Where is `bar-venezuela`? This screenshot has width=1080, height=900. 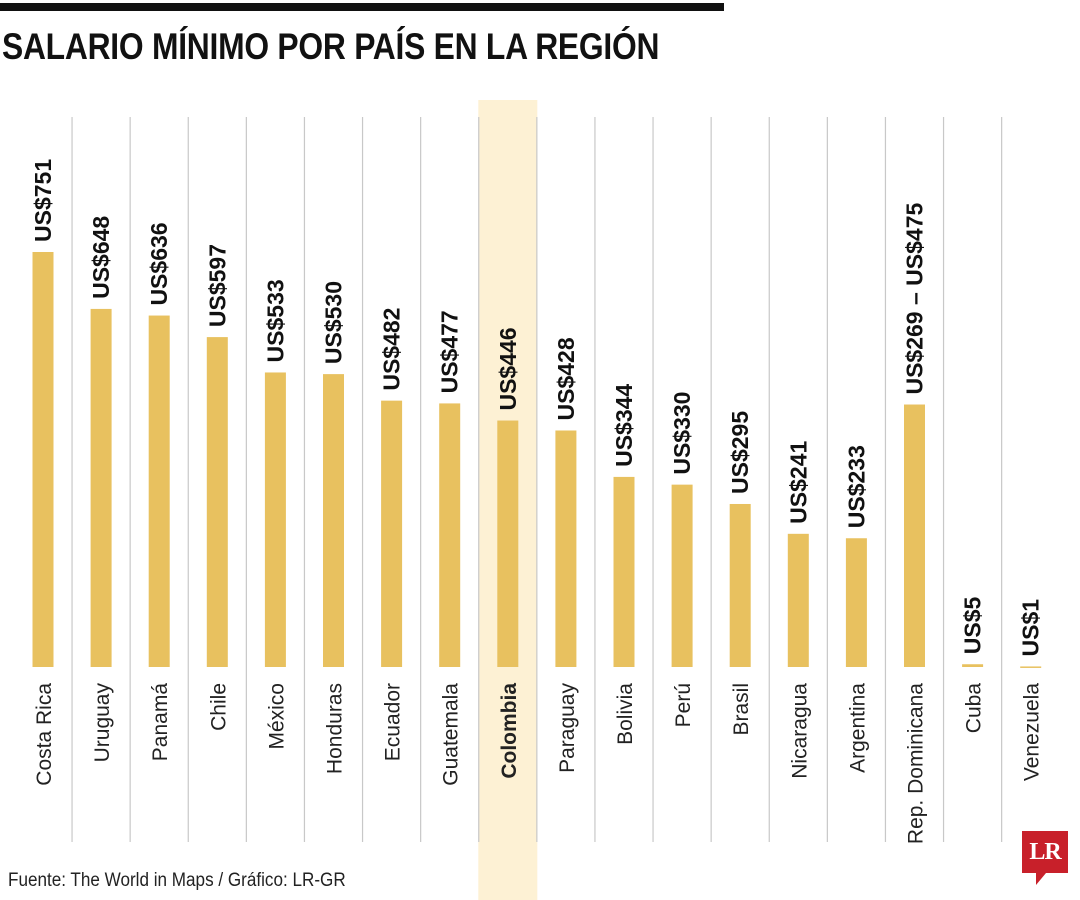 bar-venezuela is located at coordinates (1031, 667).